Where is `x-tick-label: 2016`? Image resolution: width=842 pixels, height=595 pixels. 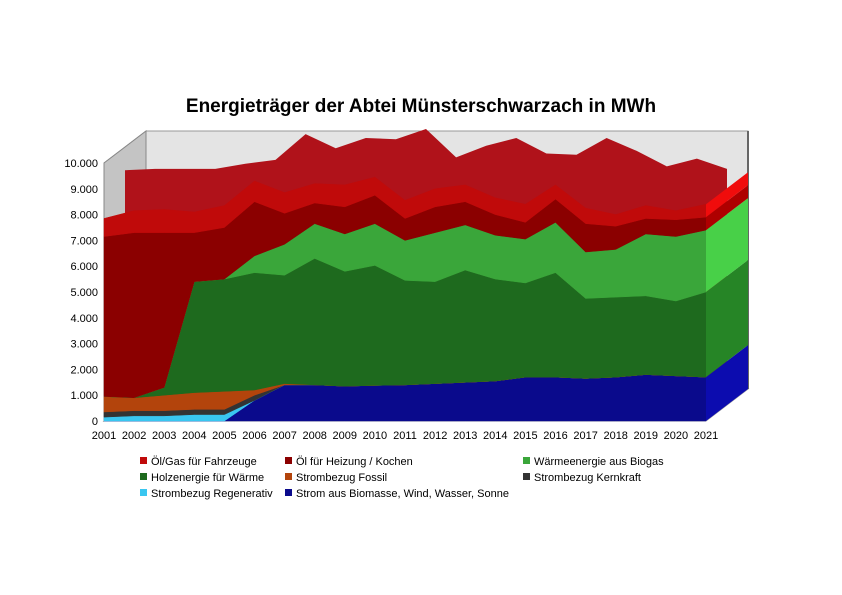
x-tick-label: 2016 is located at coordinates (555, 436).